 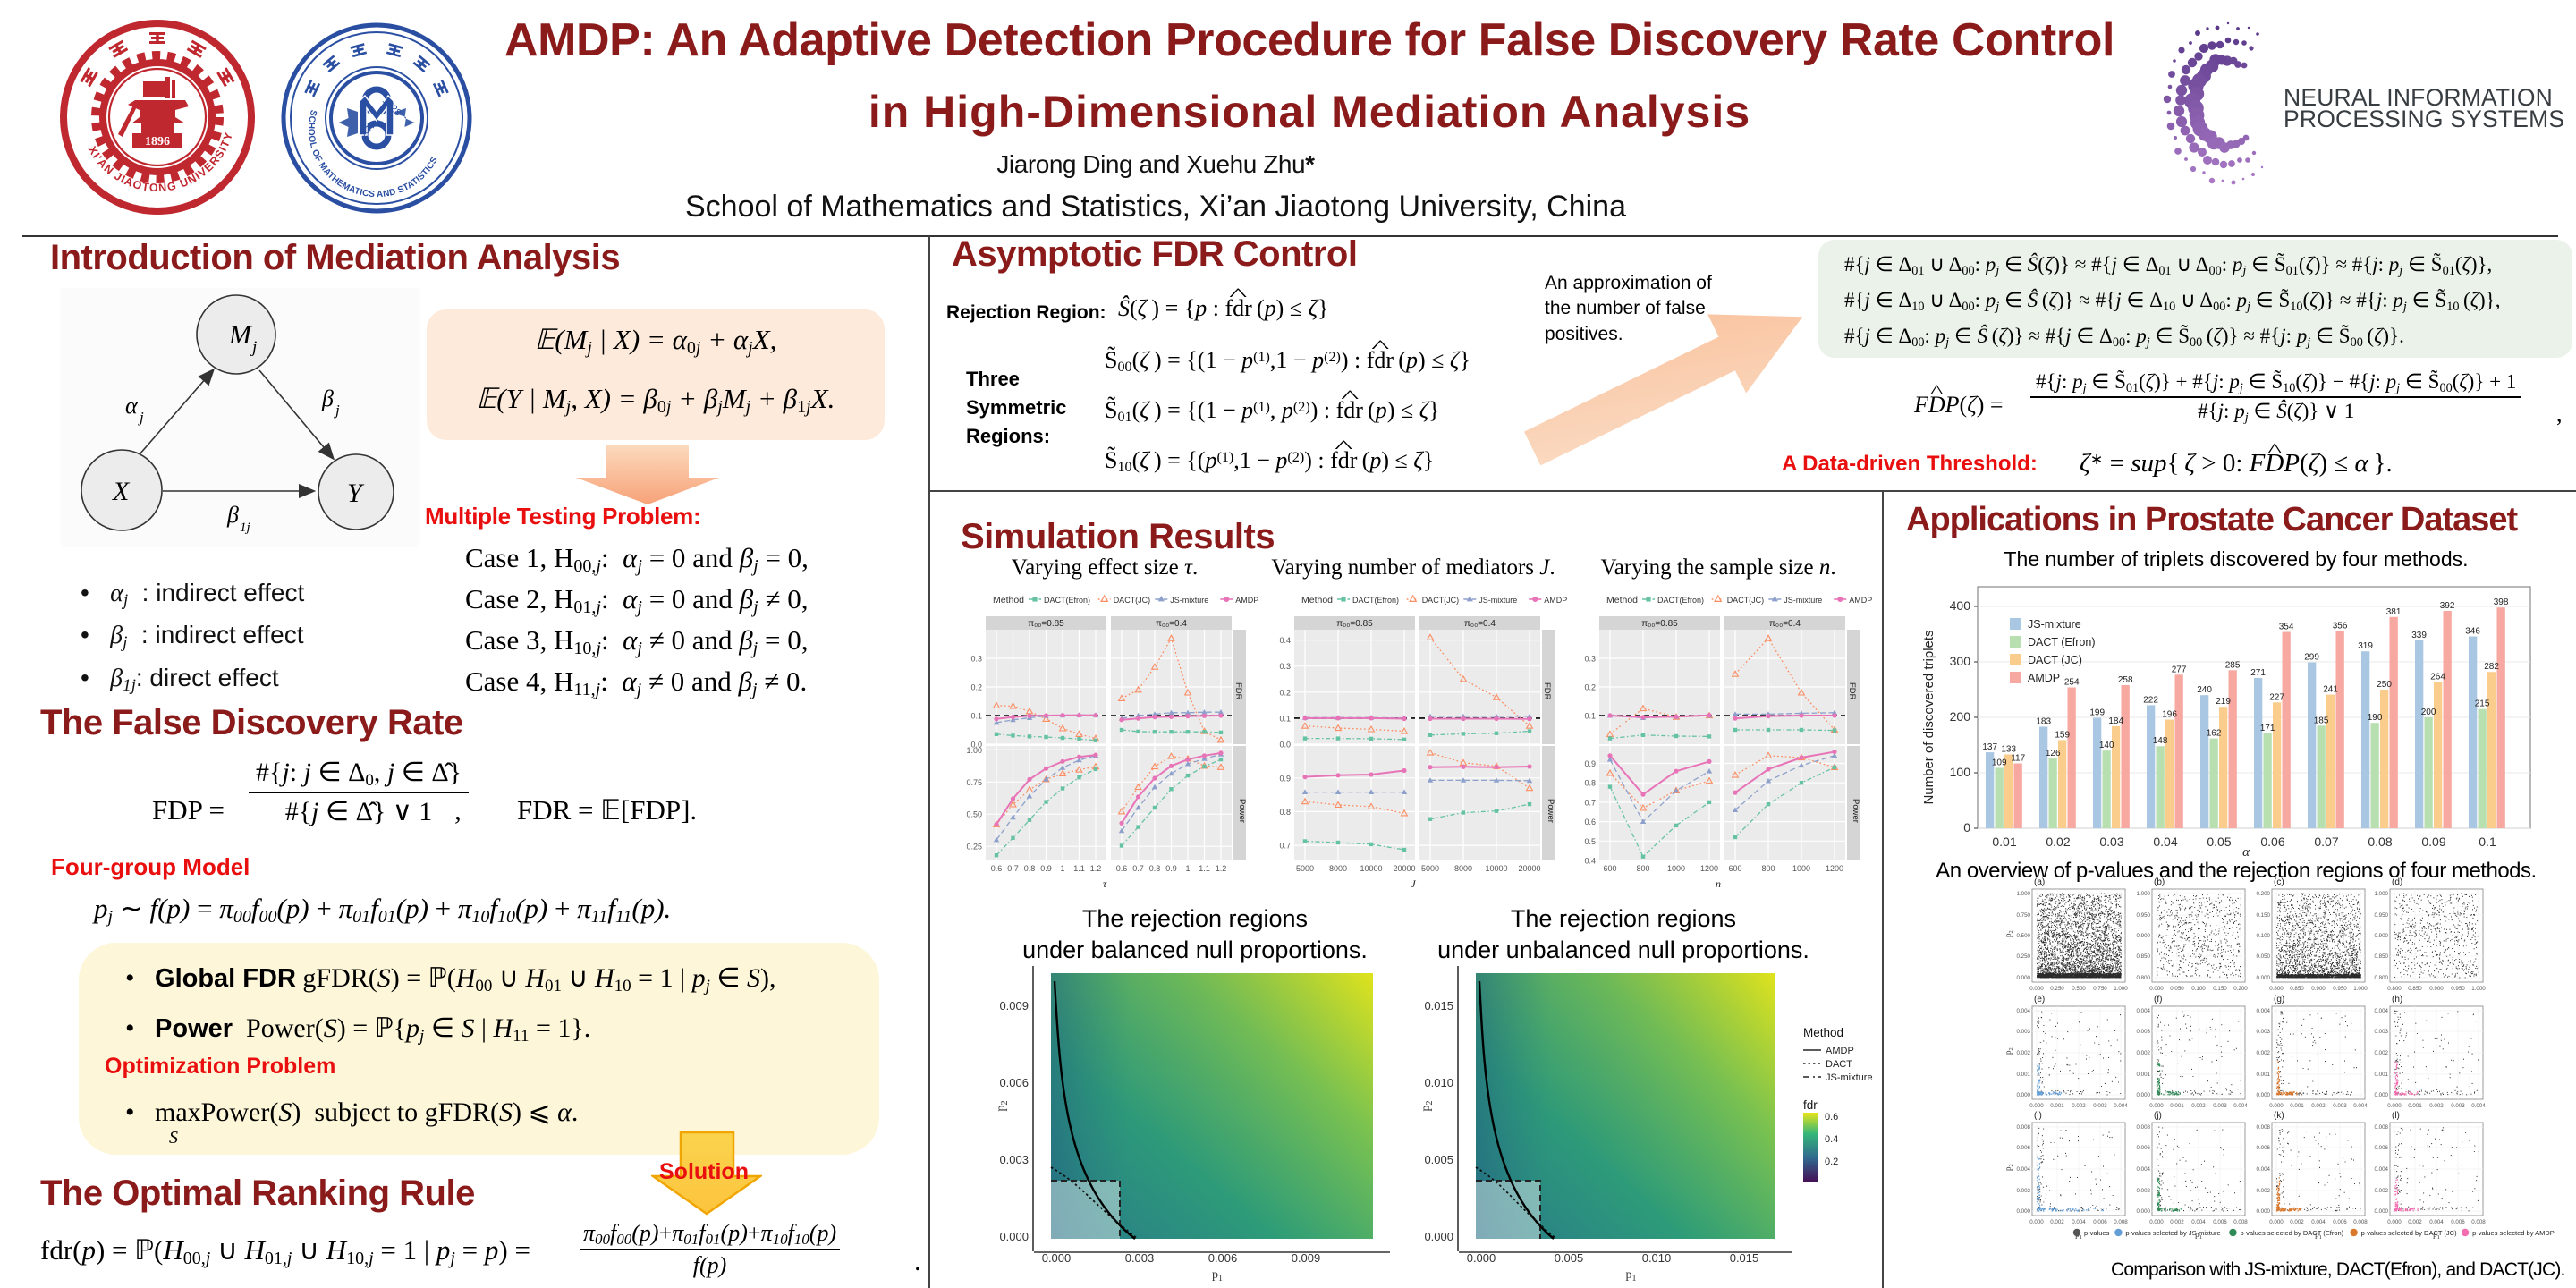 What do you see at coordinates (2397, 882) in the screenshot?
I see `svg-text: (d)` at bounding box center [2397, 882].